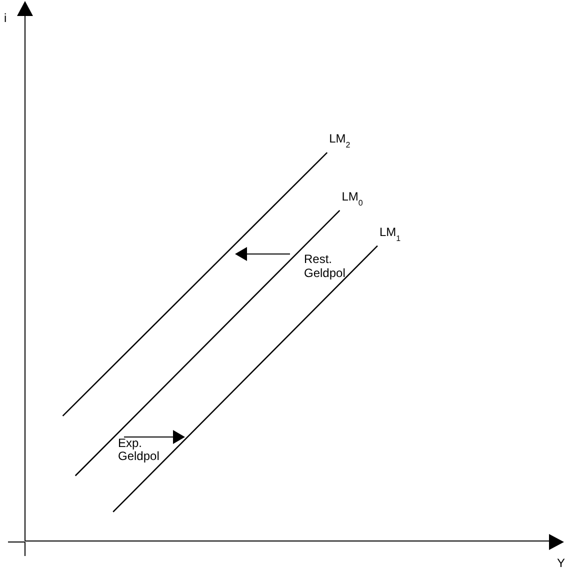  Describe the element at coordinates (353, 198) in the screenshot. I see `series-label: LM$_{0}$` at that location.